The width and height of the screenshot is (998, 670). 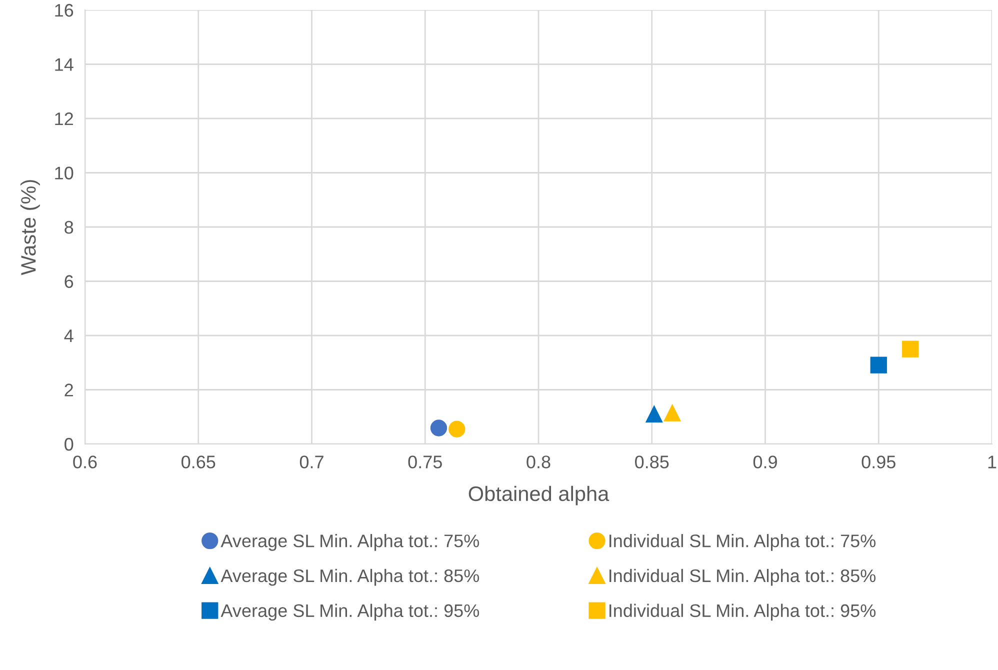 What do you see at coordinates (64, 10) in the screenshot?
I see `y-tick-label: 16` at bounding box center [64, 10].